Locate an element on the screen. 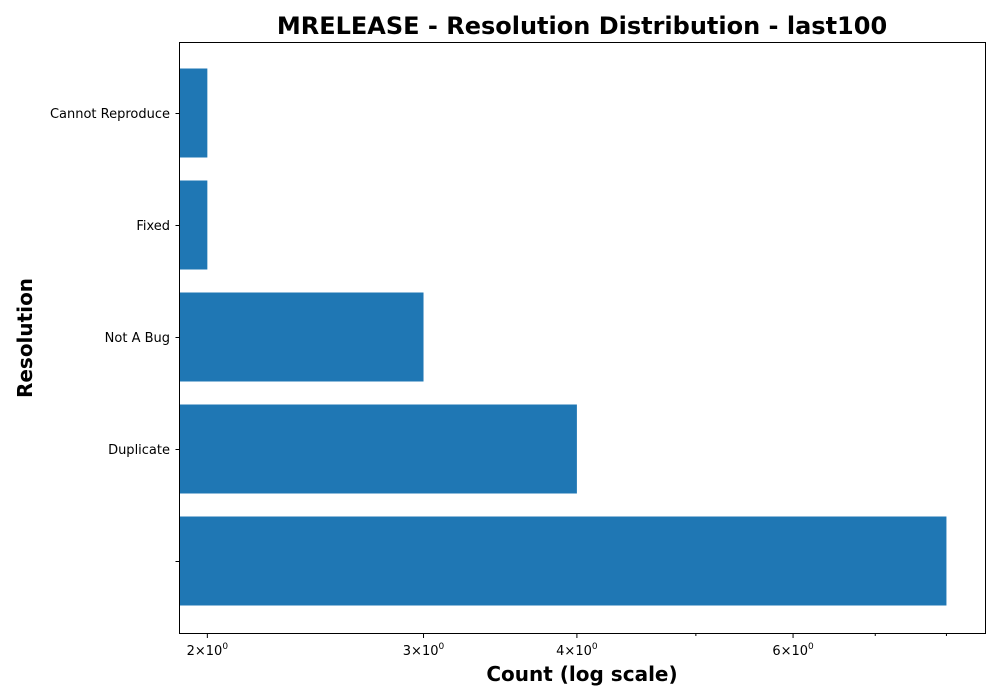  y-tick-label: Cannot Reproduce is located at coordinates (110, 114).